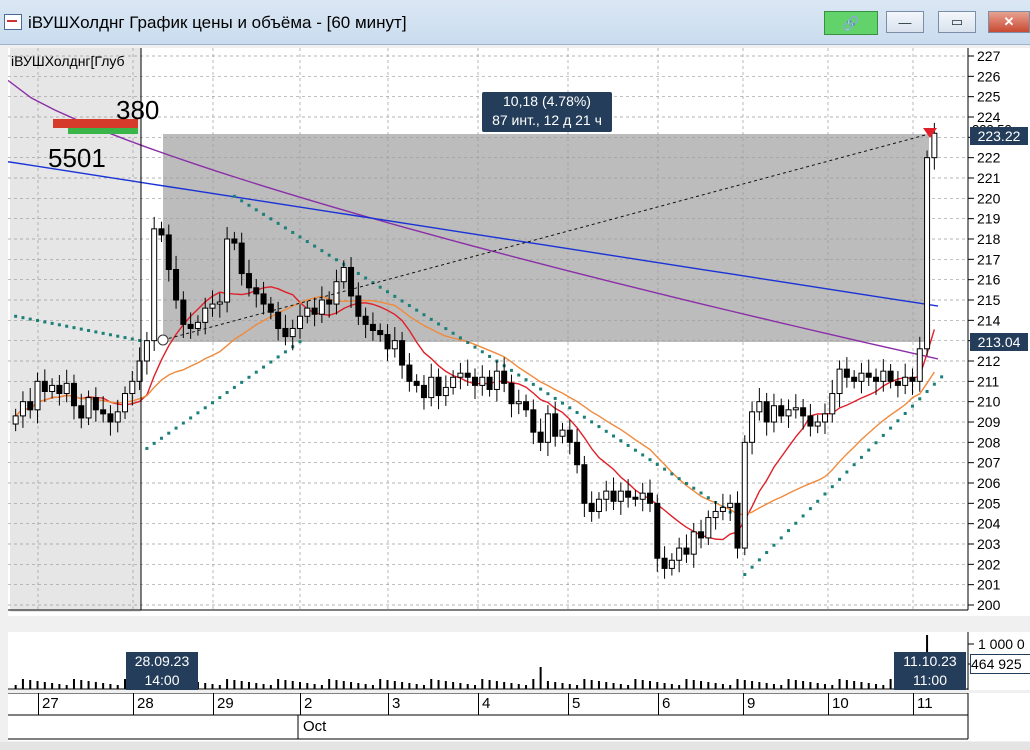 This screenshot has width=1030, height=750. I want to click on minimize-button: —, so click(905, 22).